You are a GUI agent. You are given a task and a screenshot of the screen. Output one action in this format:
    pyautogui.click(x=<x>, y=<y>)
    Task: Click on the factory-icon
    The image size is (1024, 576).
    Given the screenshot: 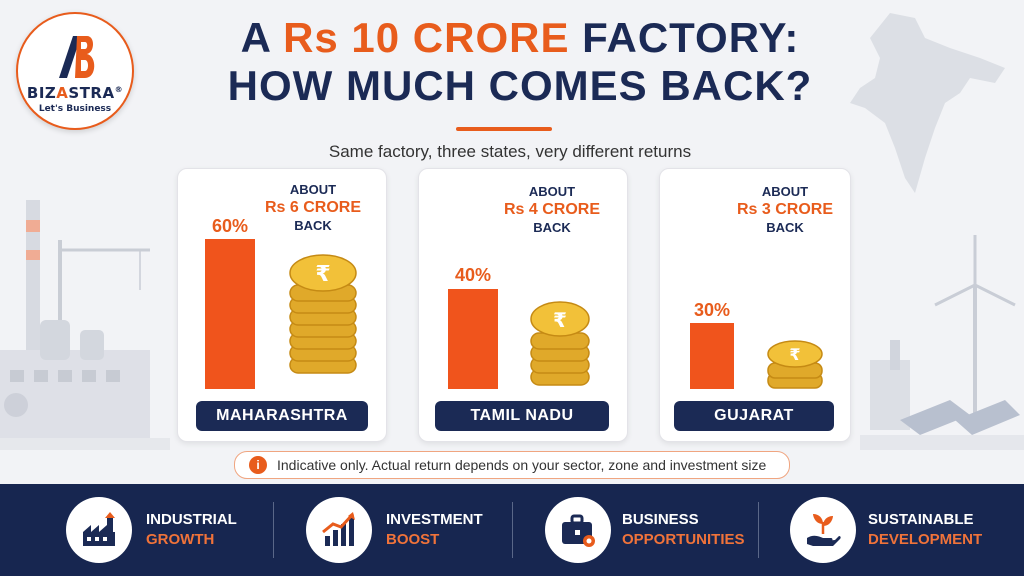 What is the action you would take?
    pyautogui.click(x=99, y=529)
    